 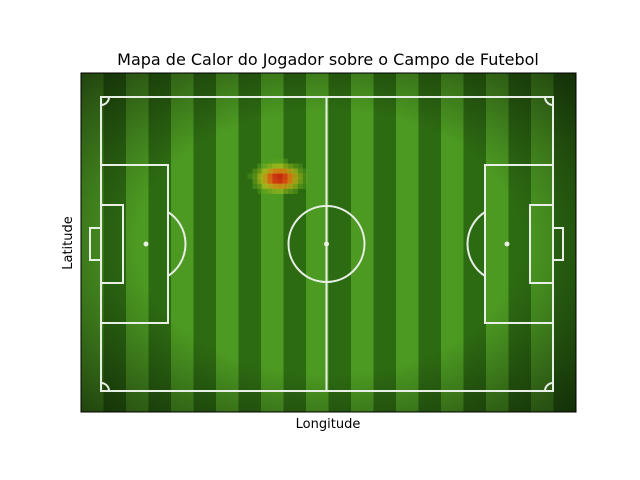 What do you see at coordinates (507, 244) in the screenshot?
I see `right-penalty-spot` at bounding box center [507, 244].